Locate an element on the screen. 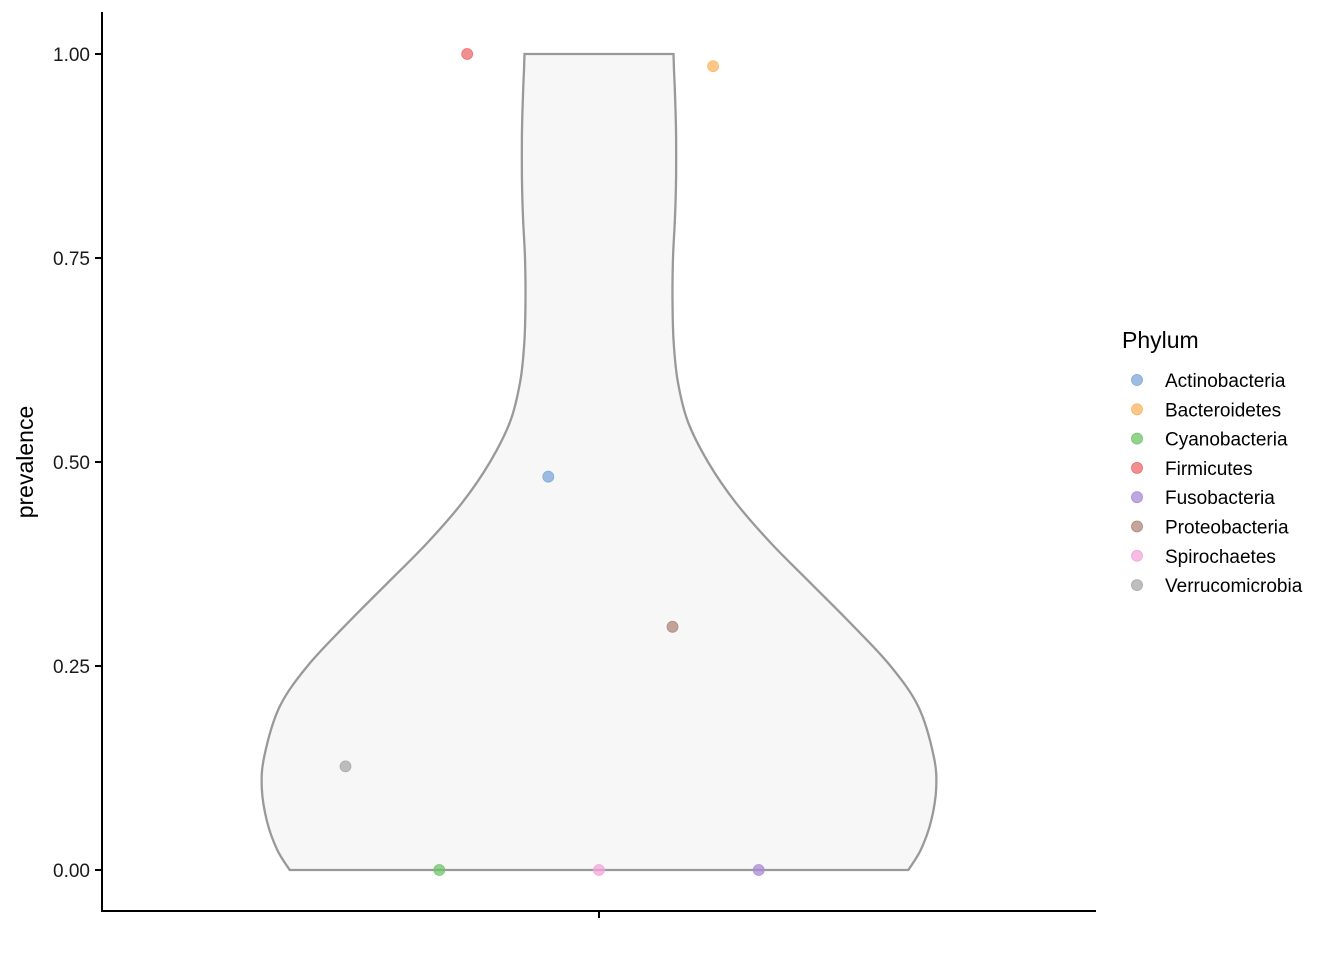 The image size is (1344, 960). legend-label-verrucomicrobia: Verrucomicrobia is located at coordinates (1234, 586).